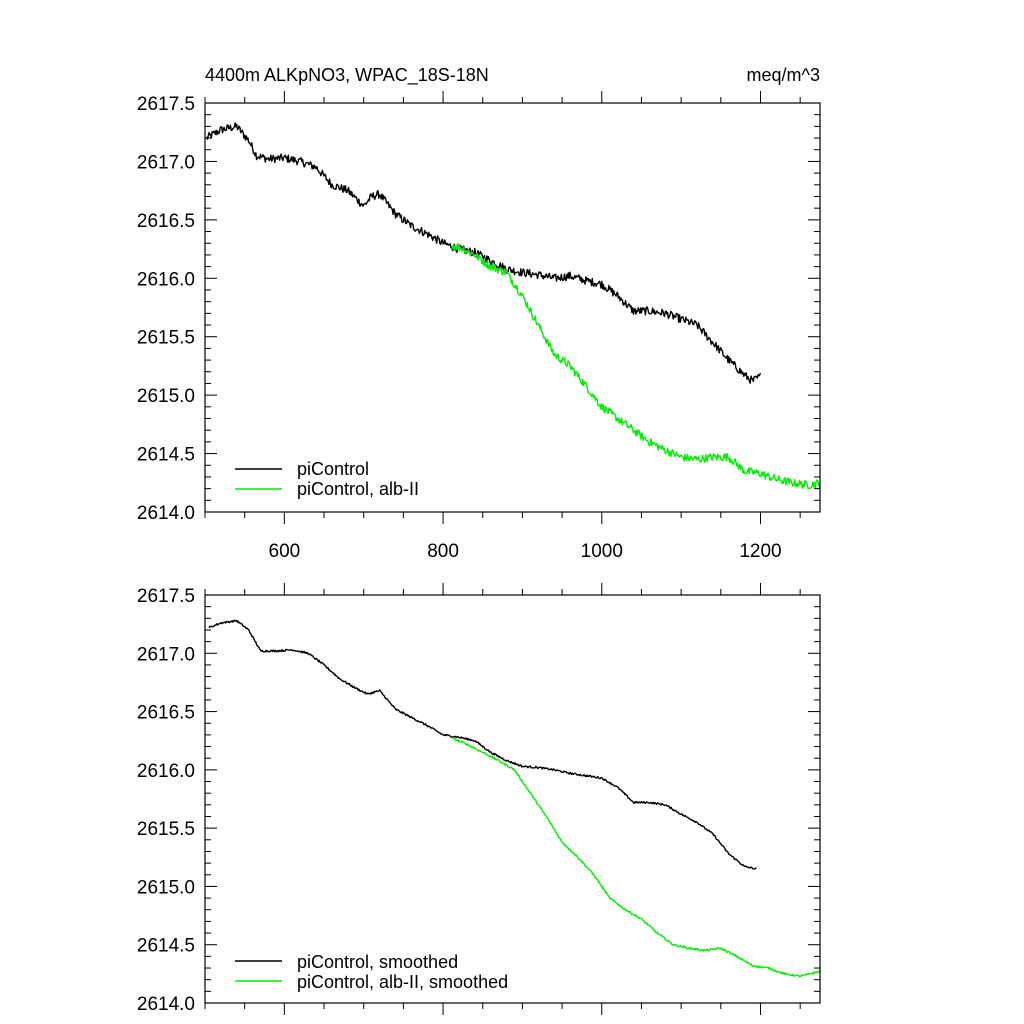 The width and height of the screenshot is (1024, 1024). What do you see at coordinates (402, 982) in the screenshot?
I see `legend-label-alb-ii-smoothed: piControl, alb-II, smoothed` at bounding box center [402, 982].